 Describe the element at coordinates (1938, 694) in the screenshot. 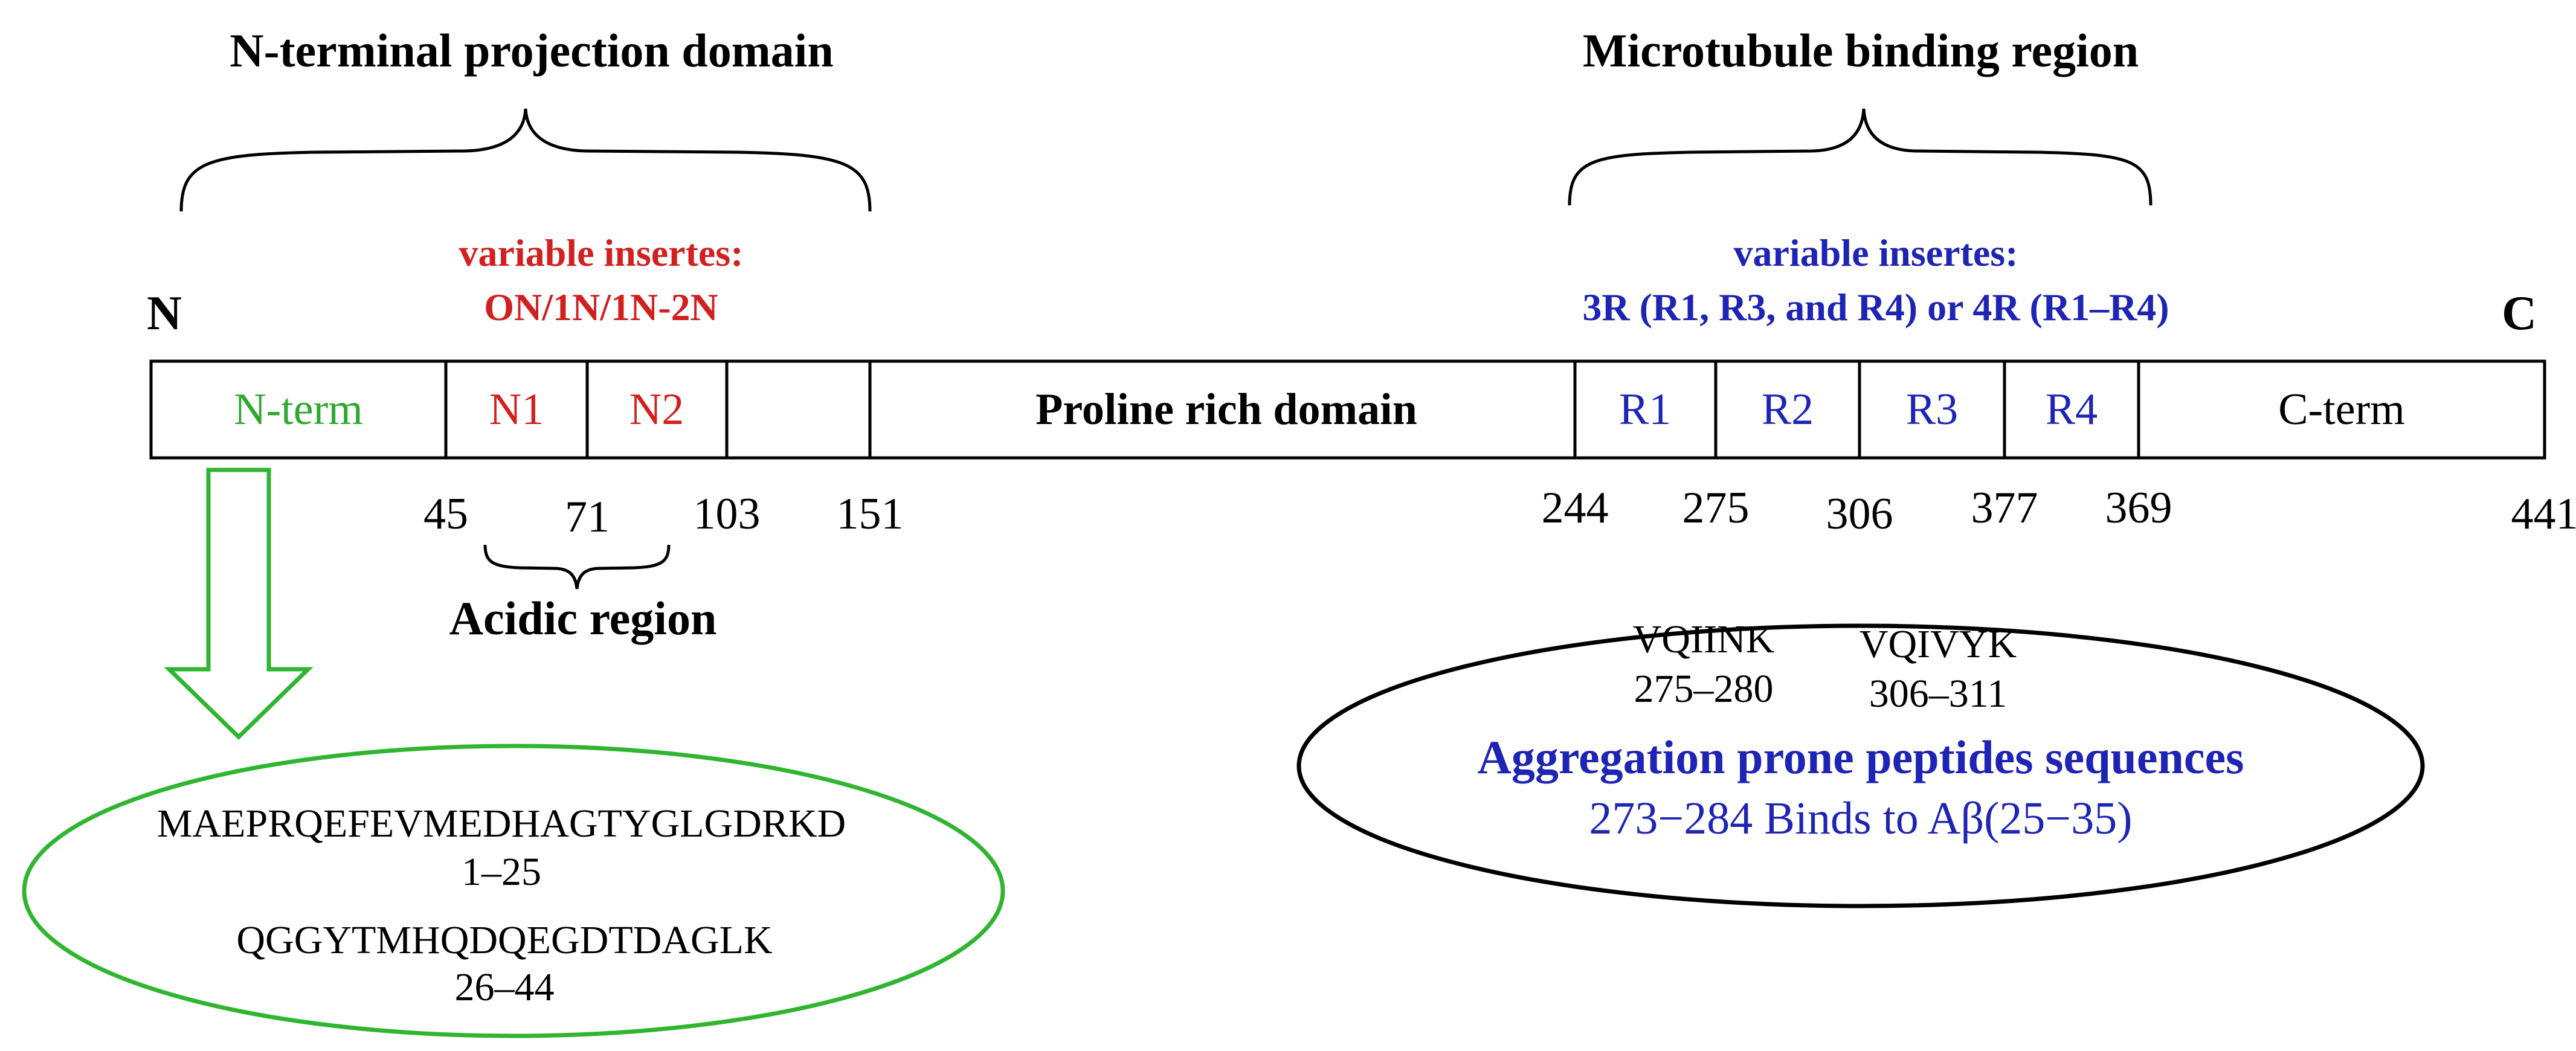

I see `aggregation-range-2: 306–311` at that location.